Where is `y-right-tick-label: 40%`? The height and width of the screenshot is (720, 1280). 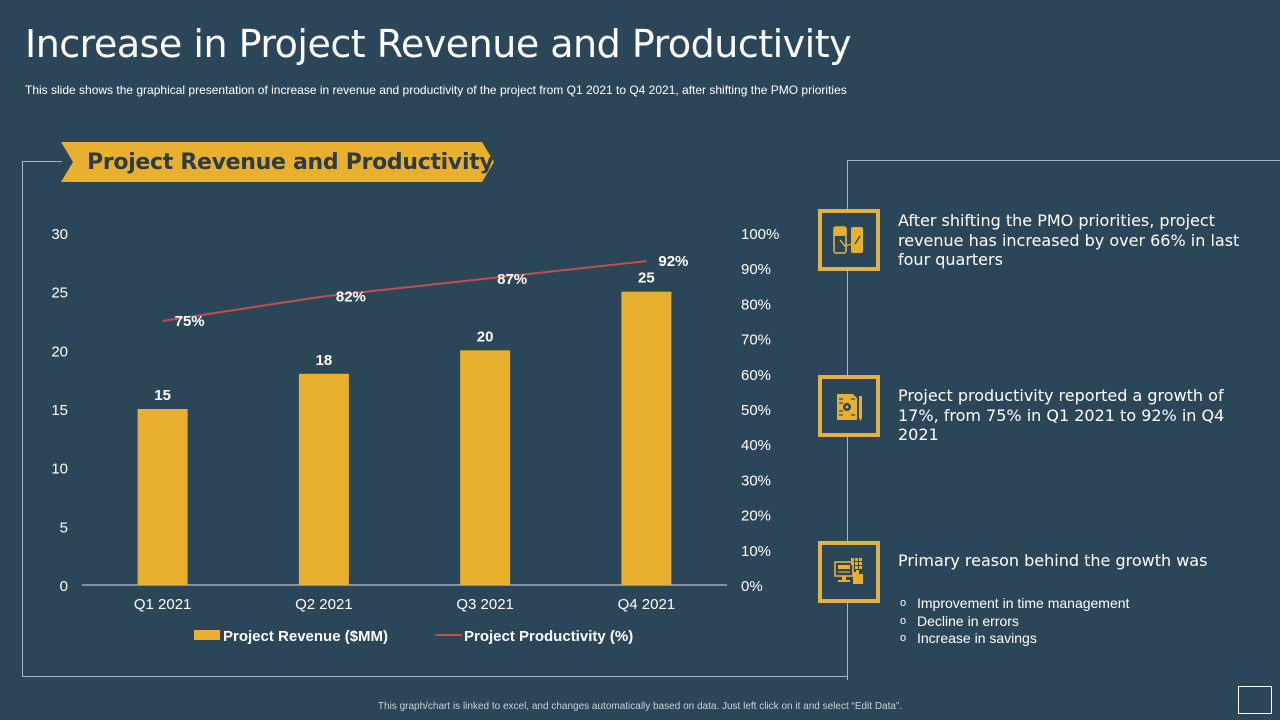
y-right-tick-label: 40% is located at coordinates (756, 445).